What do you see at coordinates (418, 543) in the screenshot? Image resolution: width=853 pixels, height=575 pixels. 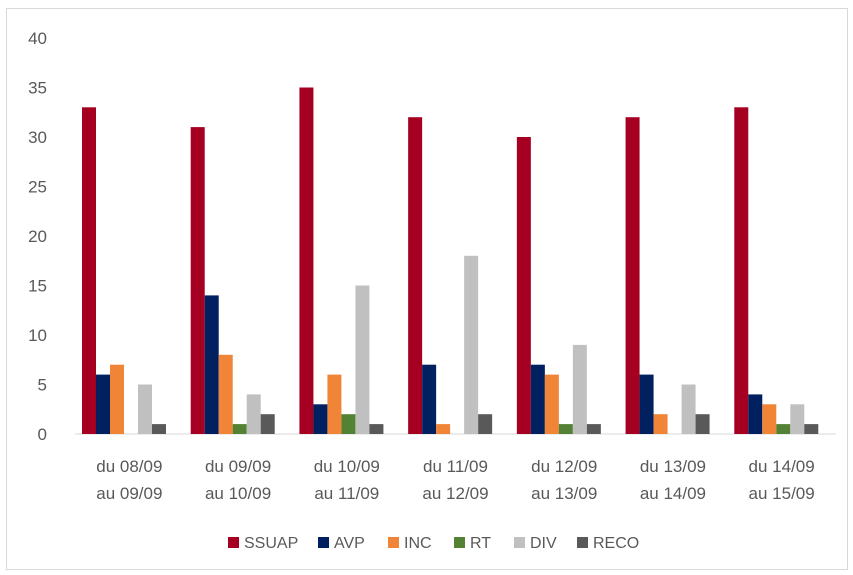 I see `legend-label-inc: INC` at bounding box center [418, 543].